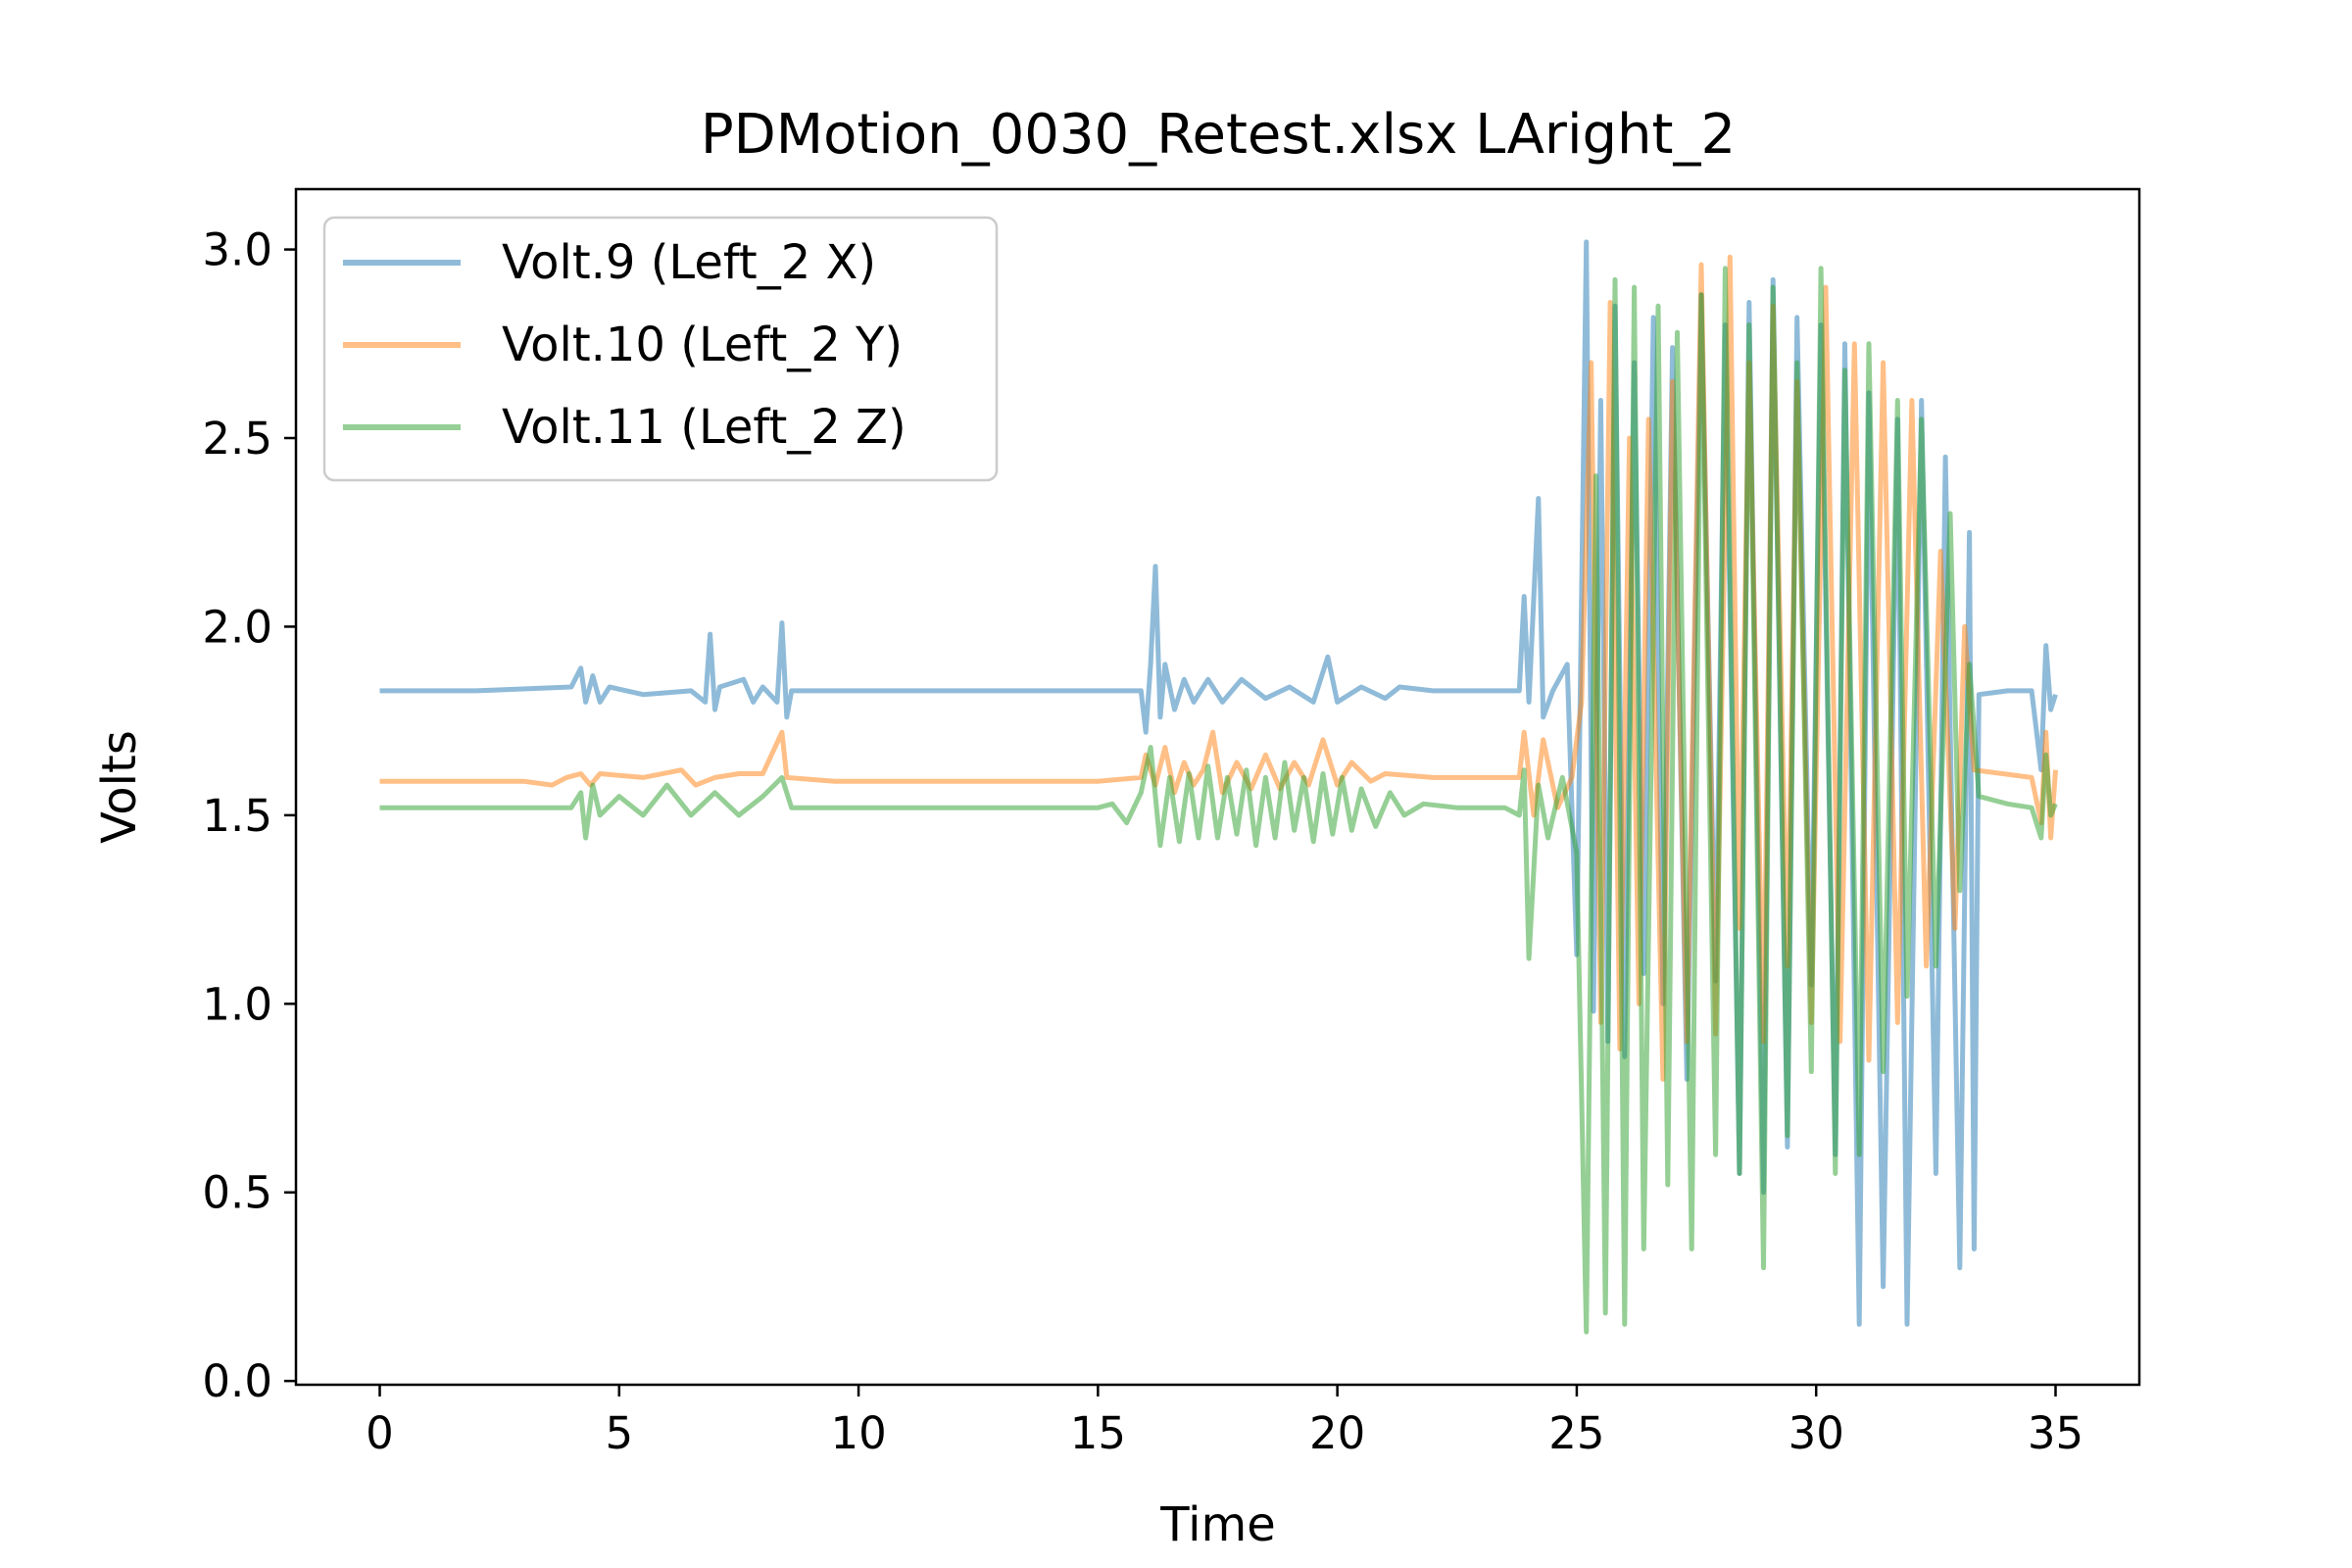 The height and width of the screenshot is (1568, 2352). I want to click on y-tick-label: 0.5, so click(237, 1193).